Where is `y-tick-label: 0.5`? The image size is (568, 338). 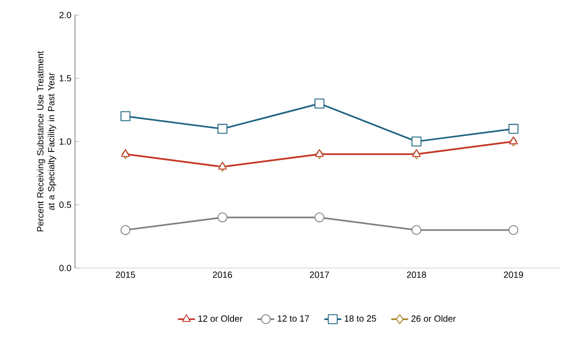
y-tick-label: 0.5 is located at coordinates (65, 205).